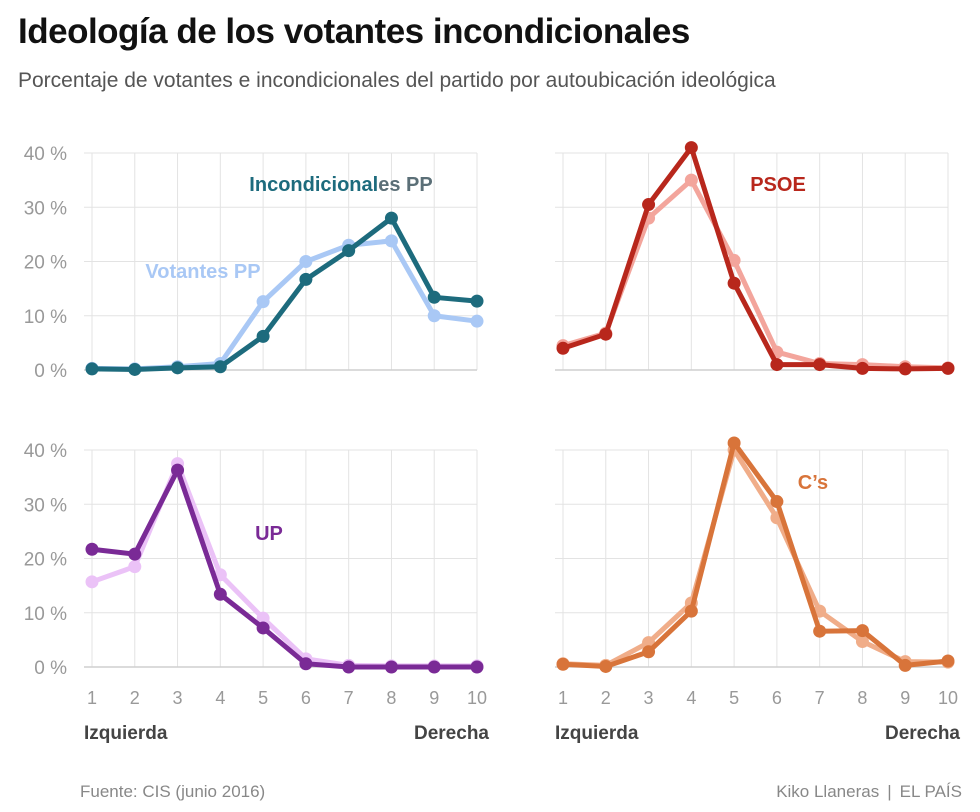  What do you see at coordinates (778, 185) in the screenshot?
I see `series-label-psoe: PSOE` at bounding box center [778, 185].